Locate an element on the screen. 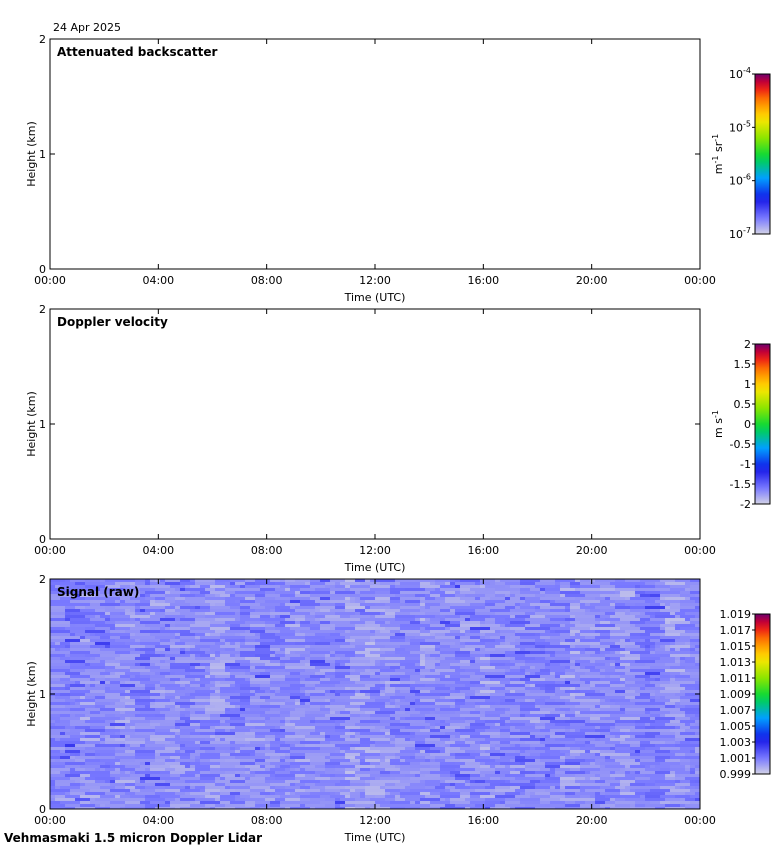 The height and width of the screenshot is (850, 780). instrument-footer: Vehmasmaki 1.5 micron Doppler Lidar is located at coordinates (133, 838).